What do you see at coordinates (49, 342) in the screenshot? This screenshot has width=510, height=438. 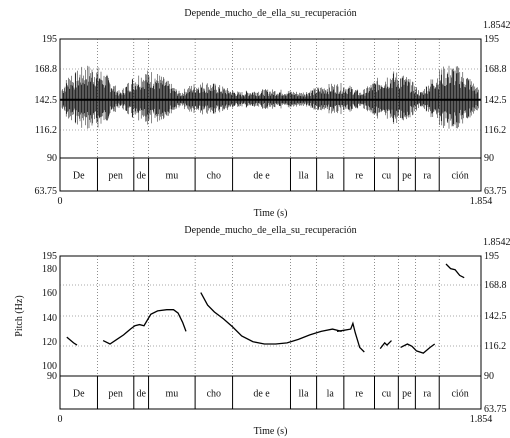 I see `y-tick-label-left: 120` at bounding box center [49, 342].